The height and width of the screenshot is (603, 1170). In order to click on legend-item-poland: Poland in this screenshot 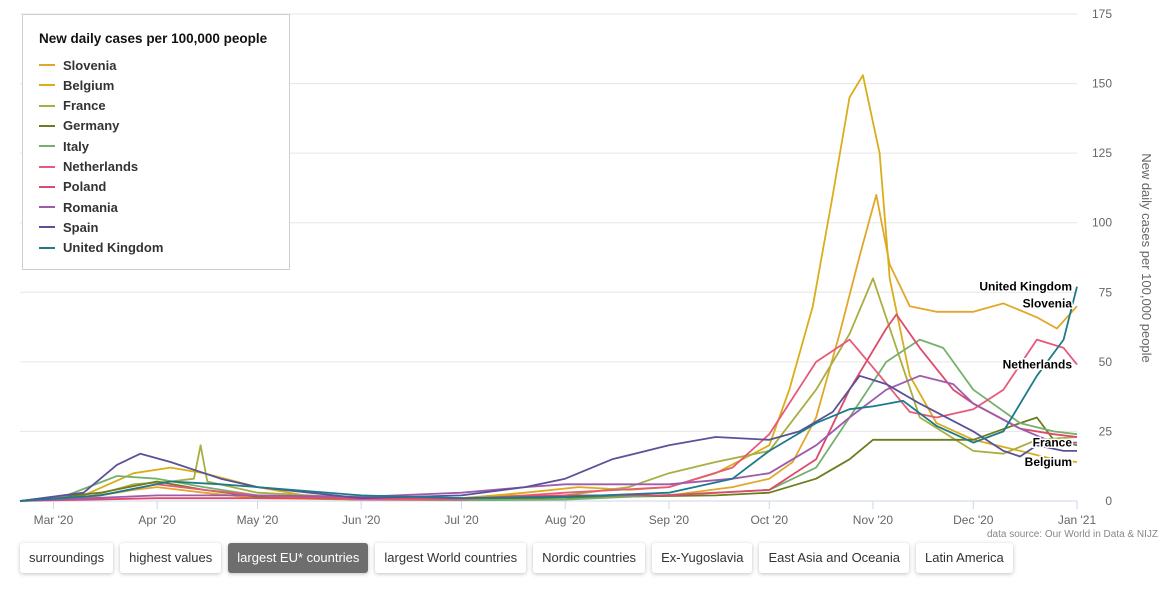, I will do `click(72, 187)`.